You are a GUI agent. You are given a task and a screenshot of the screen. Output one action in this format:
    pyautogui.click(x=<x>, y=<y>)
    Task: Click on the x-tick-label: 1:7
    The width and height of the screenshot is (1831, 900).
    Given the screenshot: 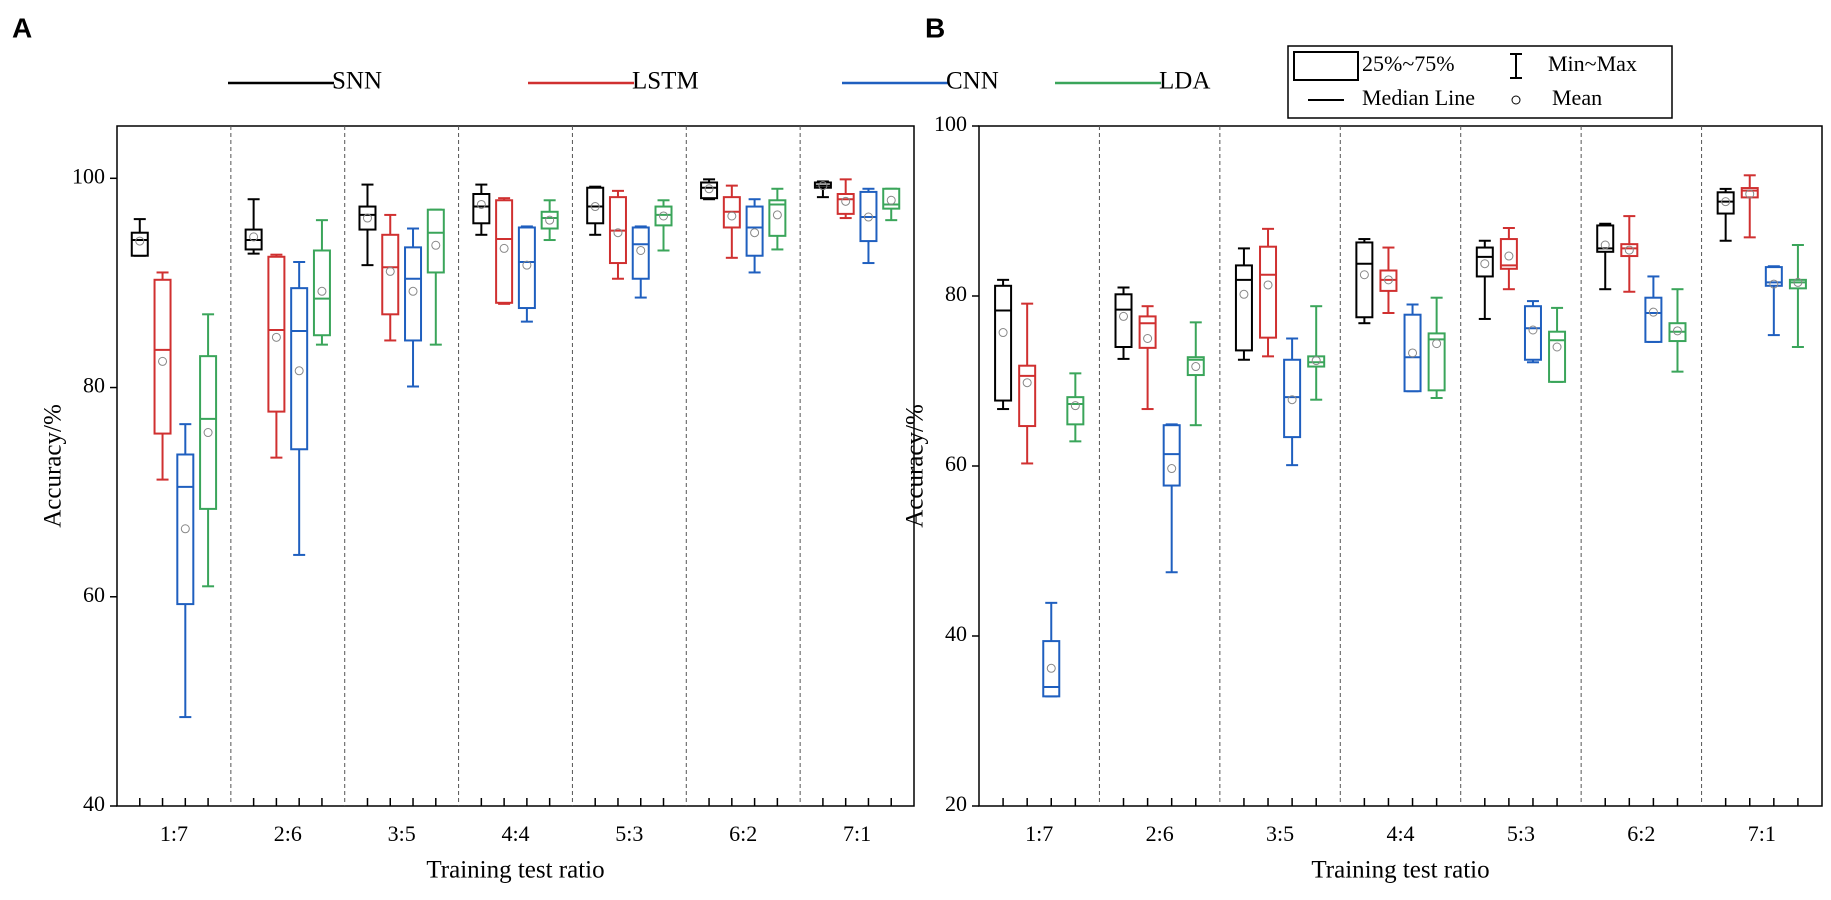 What is the action you would take?
    pyautogui.click(x=1039, y=833)
    